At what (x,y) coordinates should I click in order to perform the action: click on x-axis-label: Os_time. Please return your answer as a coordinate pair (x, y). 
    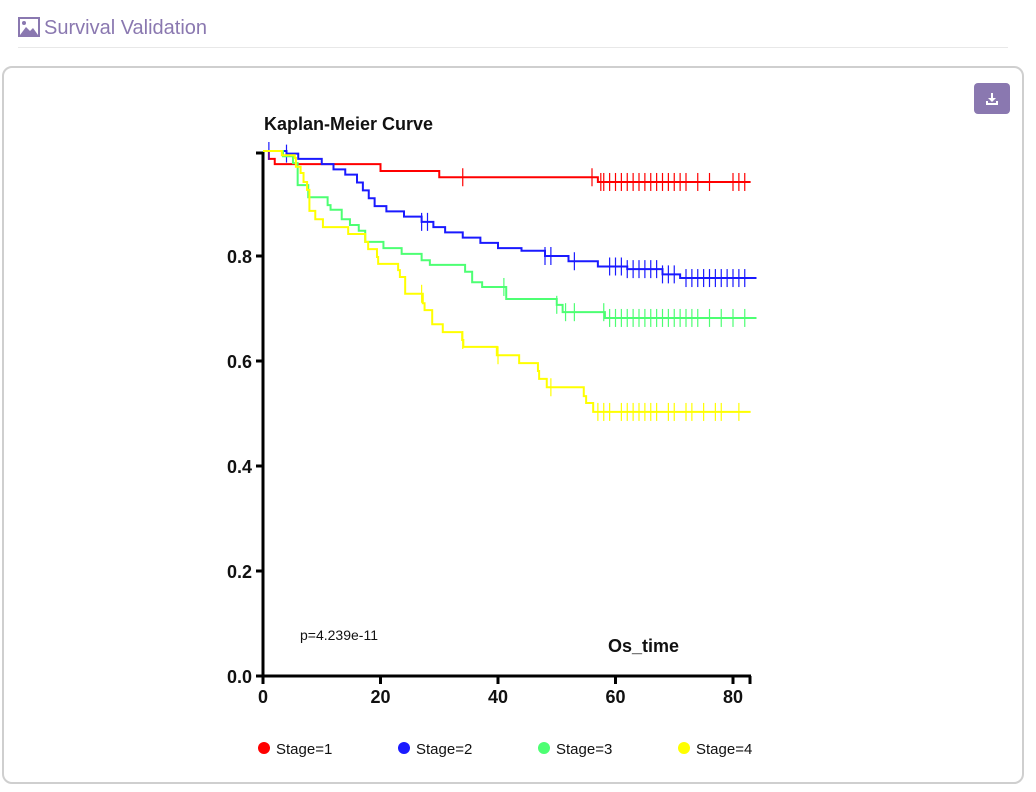
    Looking at the image, I should click on (643, 646).